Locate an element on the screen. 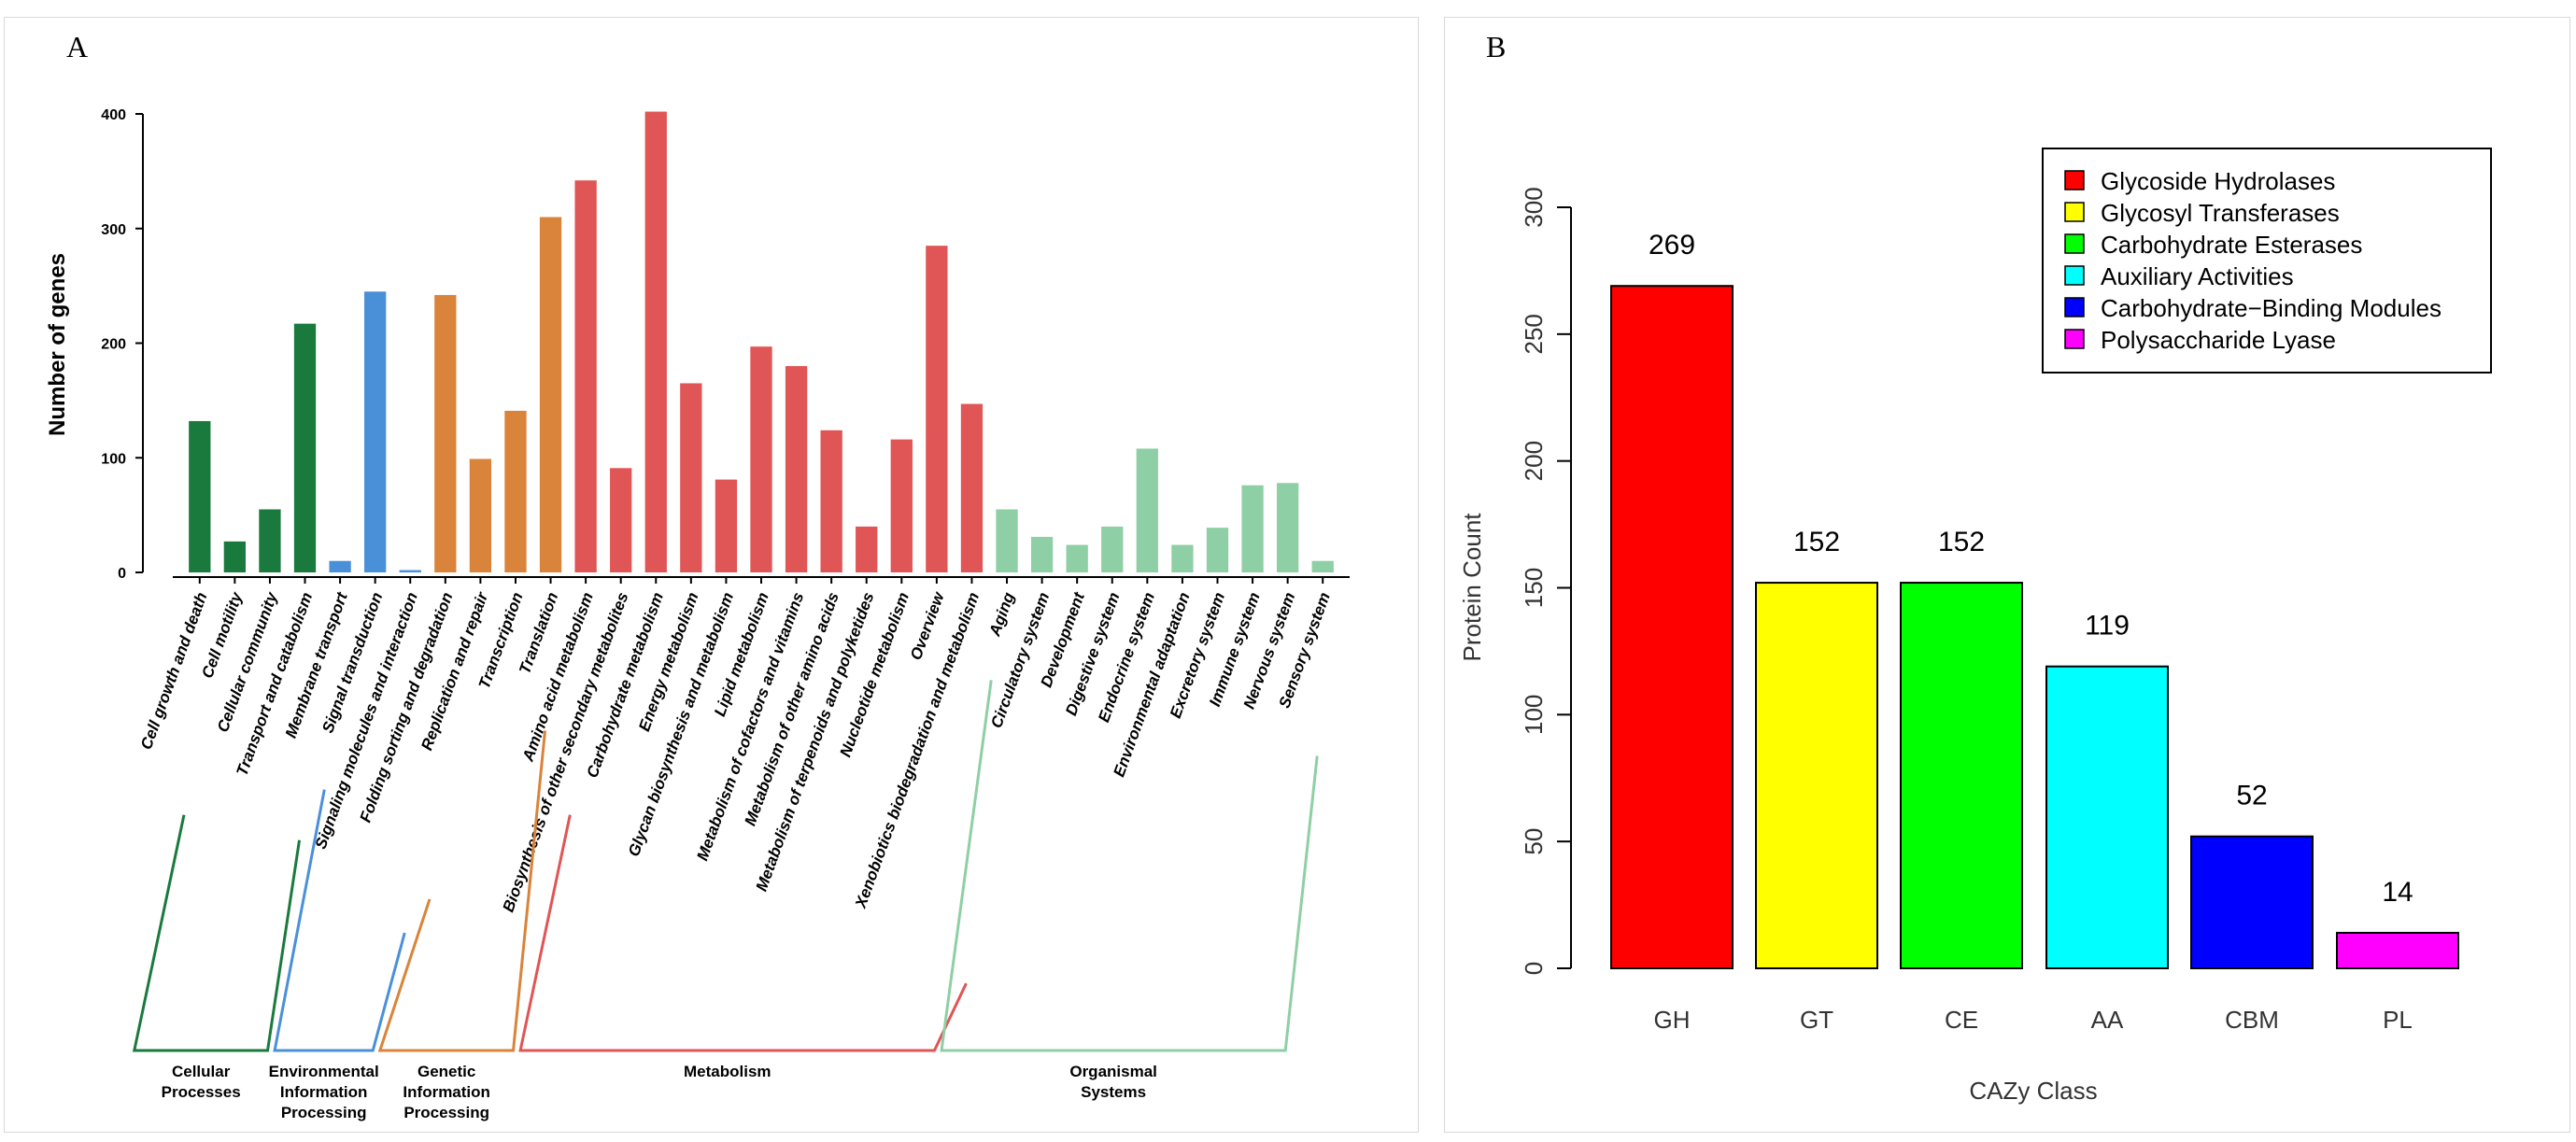 The width and height of the screenshot is (2576, 1142). panel-label-b: B is located at coordinates (1496, 46).